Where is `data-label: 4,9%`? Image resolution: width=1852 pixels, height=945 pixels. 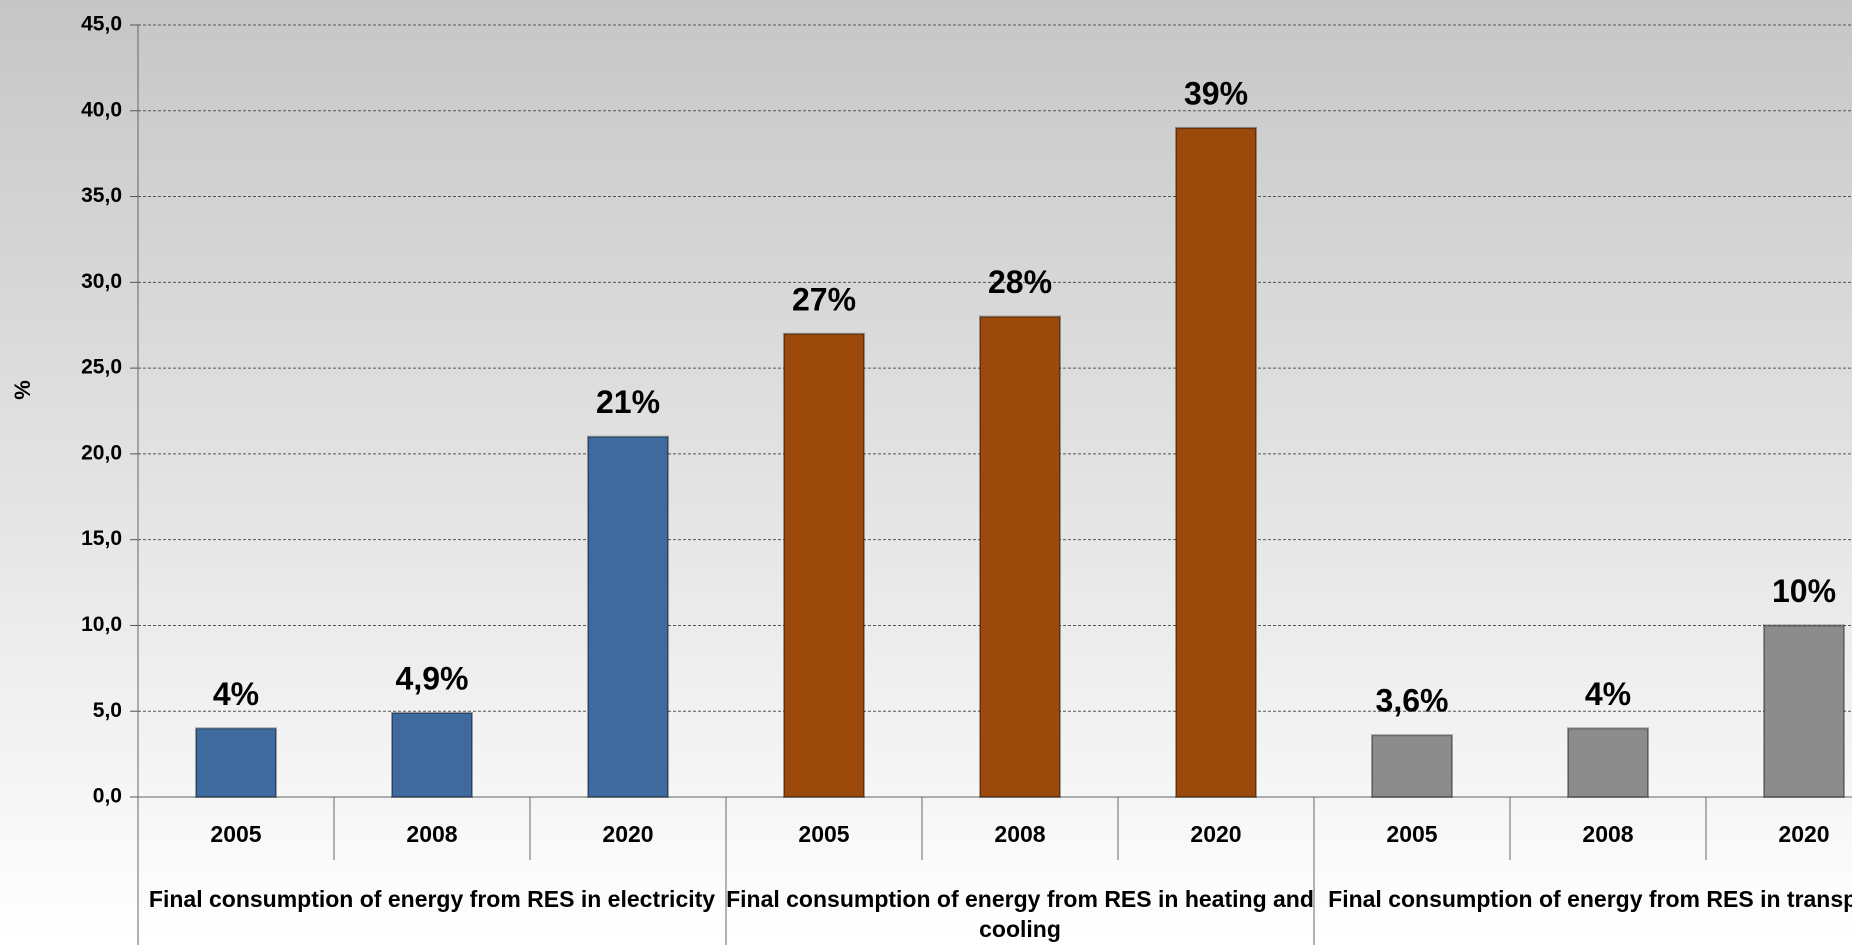 data-label: 4,9% is located at coordinates (432, 678).